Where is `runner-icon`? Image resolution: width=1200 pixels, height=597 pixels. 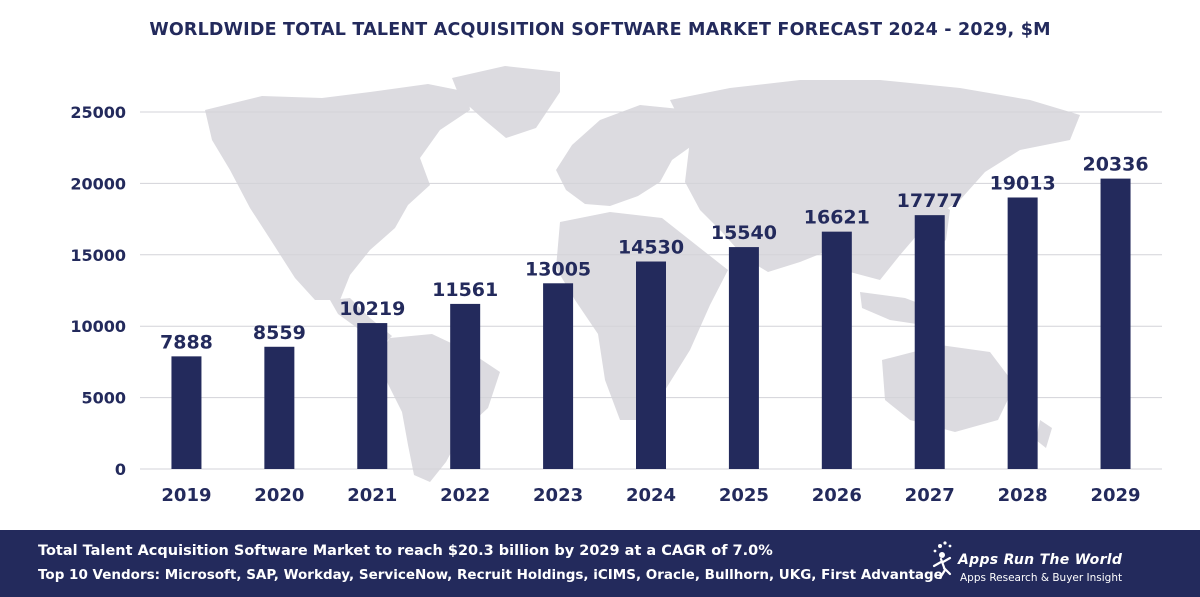 runner-icon is located at coordinates (942, 560).